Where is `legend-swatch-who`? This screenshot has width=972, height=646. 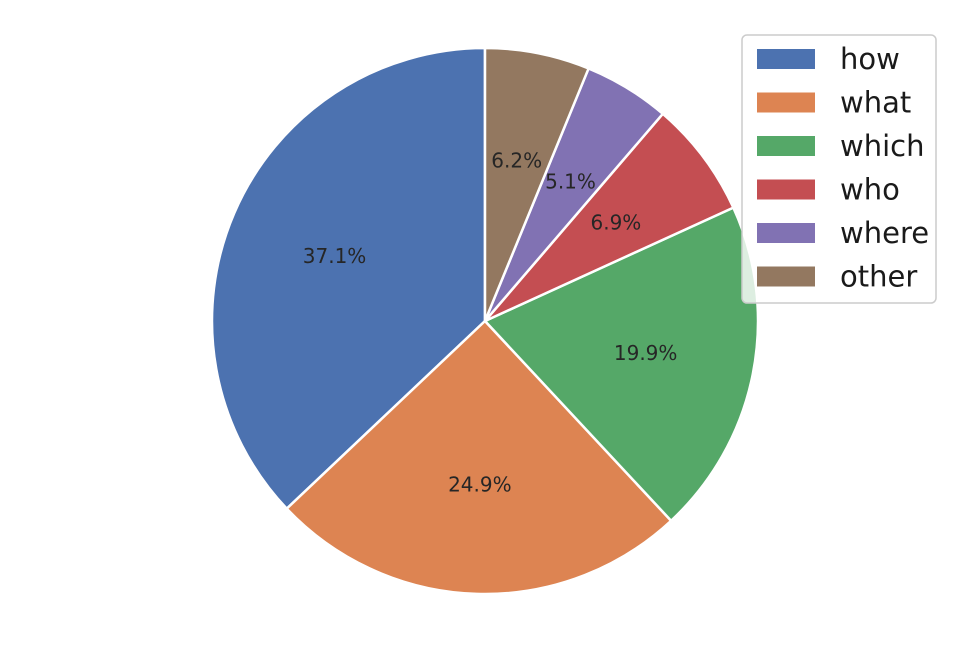 legend-swatch-who is located at coordinates (786, 189).